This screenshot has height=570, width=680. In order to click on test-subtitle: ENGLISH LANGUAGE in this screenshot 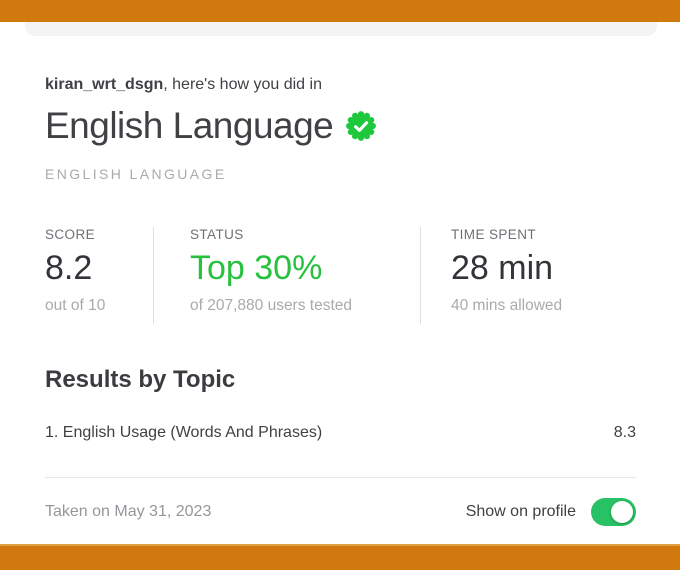, I will do `click(136, 174)`.